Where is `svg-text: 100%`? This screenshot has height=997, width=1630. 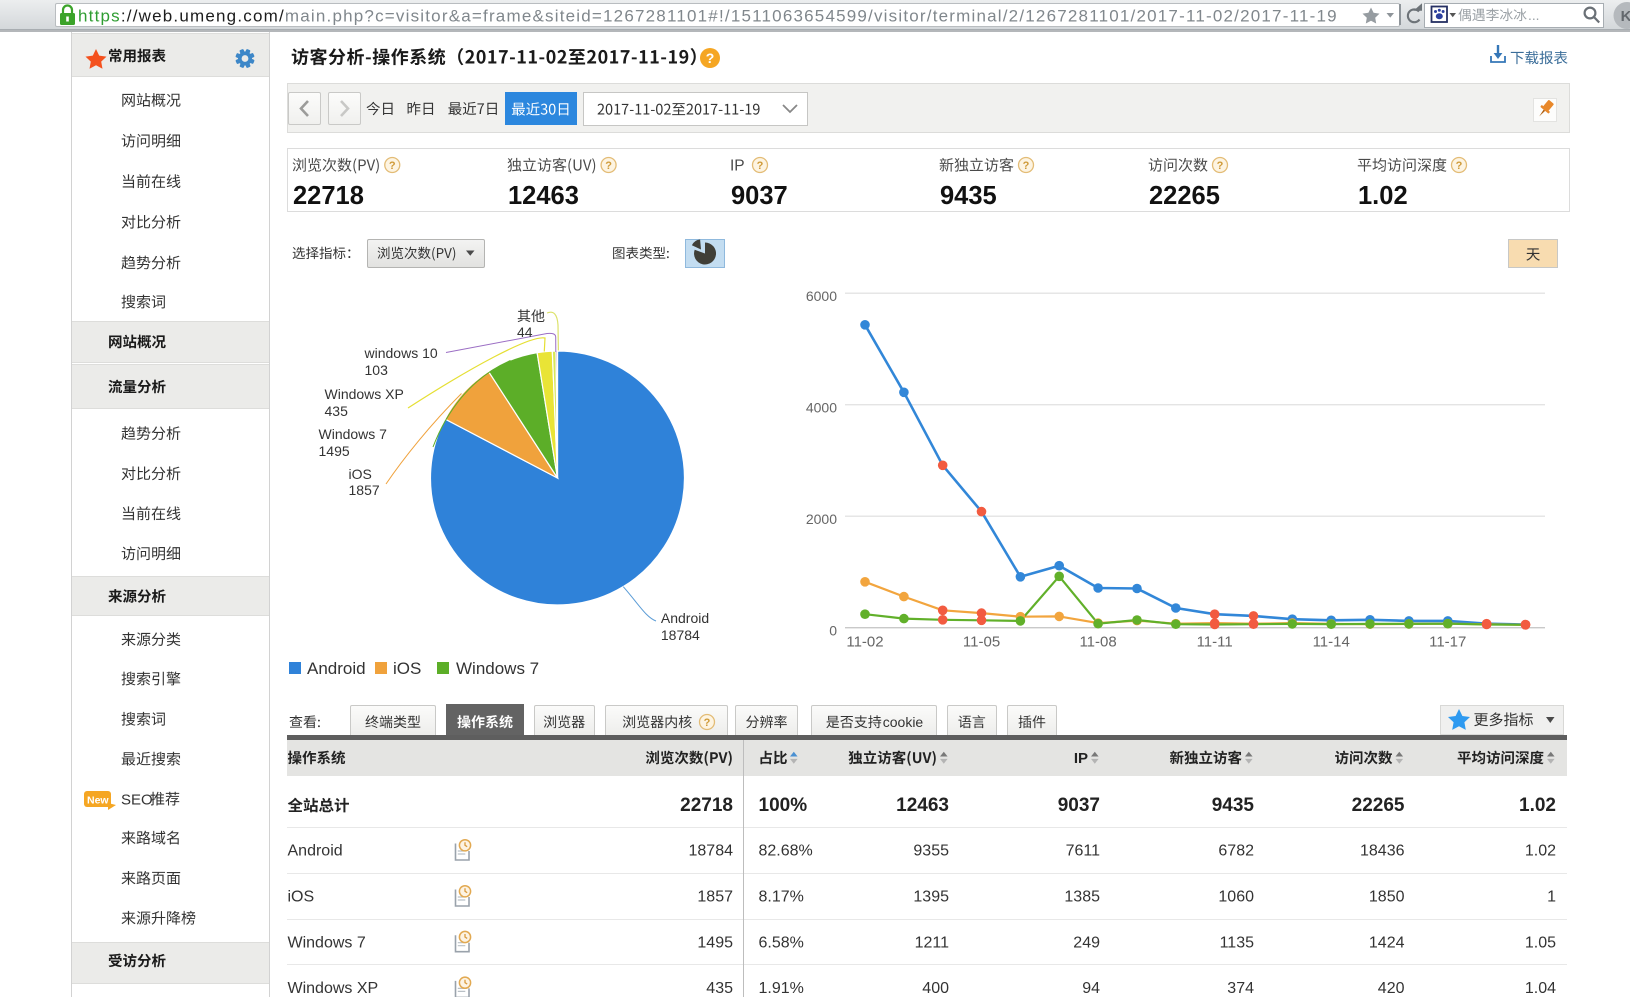
svg-text: 100% is located at coordinates (783, 805).